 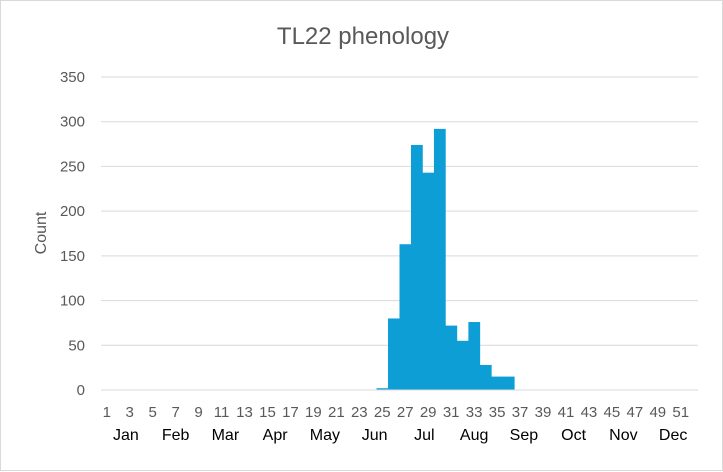 I want to click on month-label: Aug, so click(x=474, y=435).